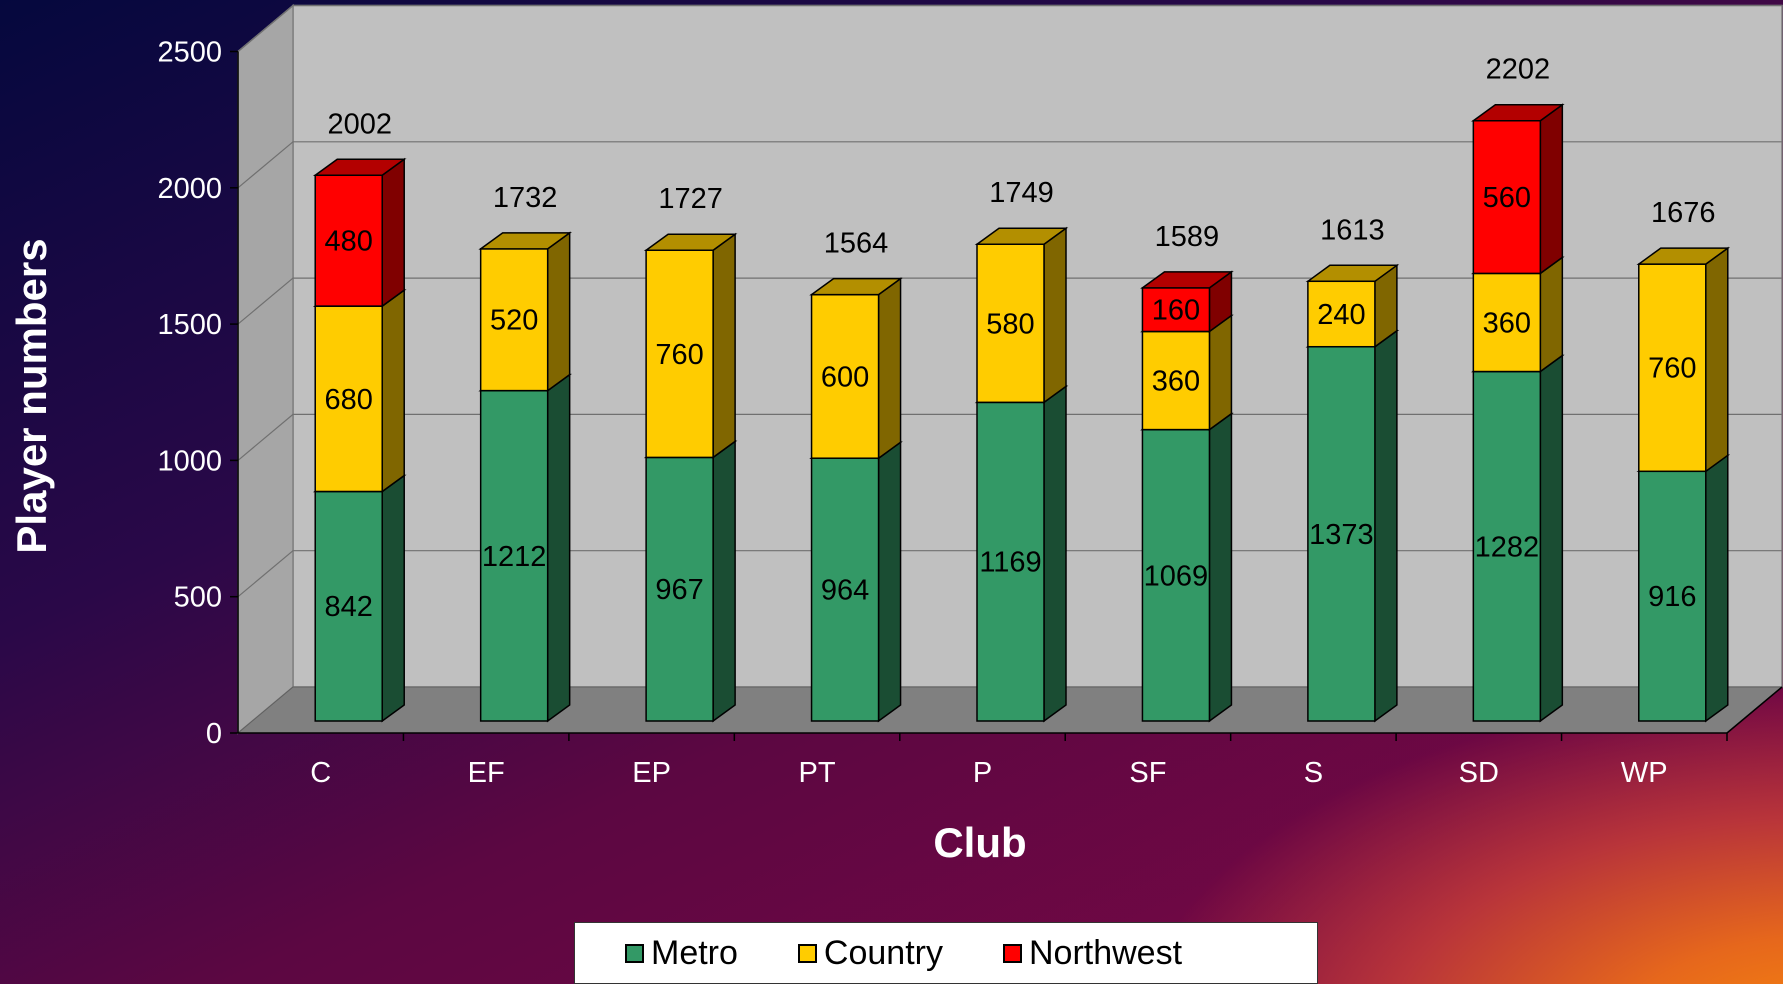 The height and width of the screenshot is (984, 1783). What do you see at coordinates (359, 124) in the screenshot?
I see `total-value-label: 2002` at bounding box center [359, 124].